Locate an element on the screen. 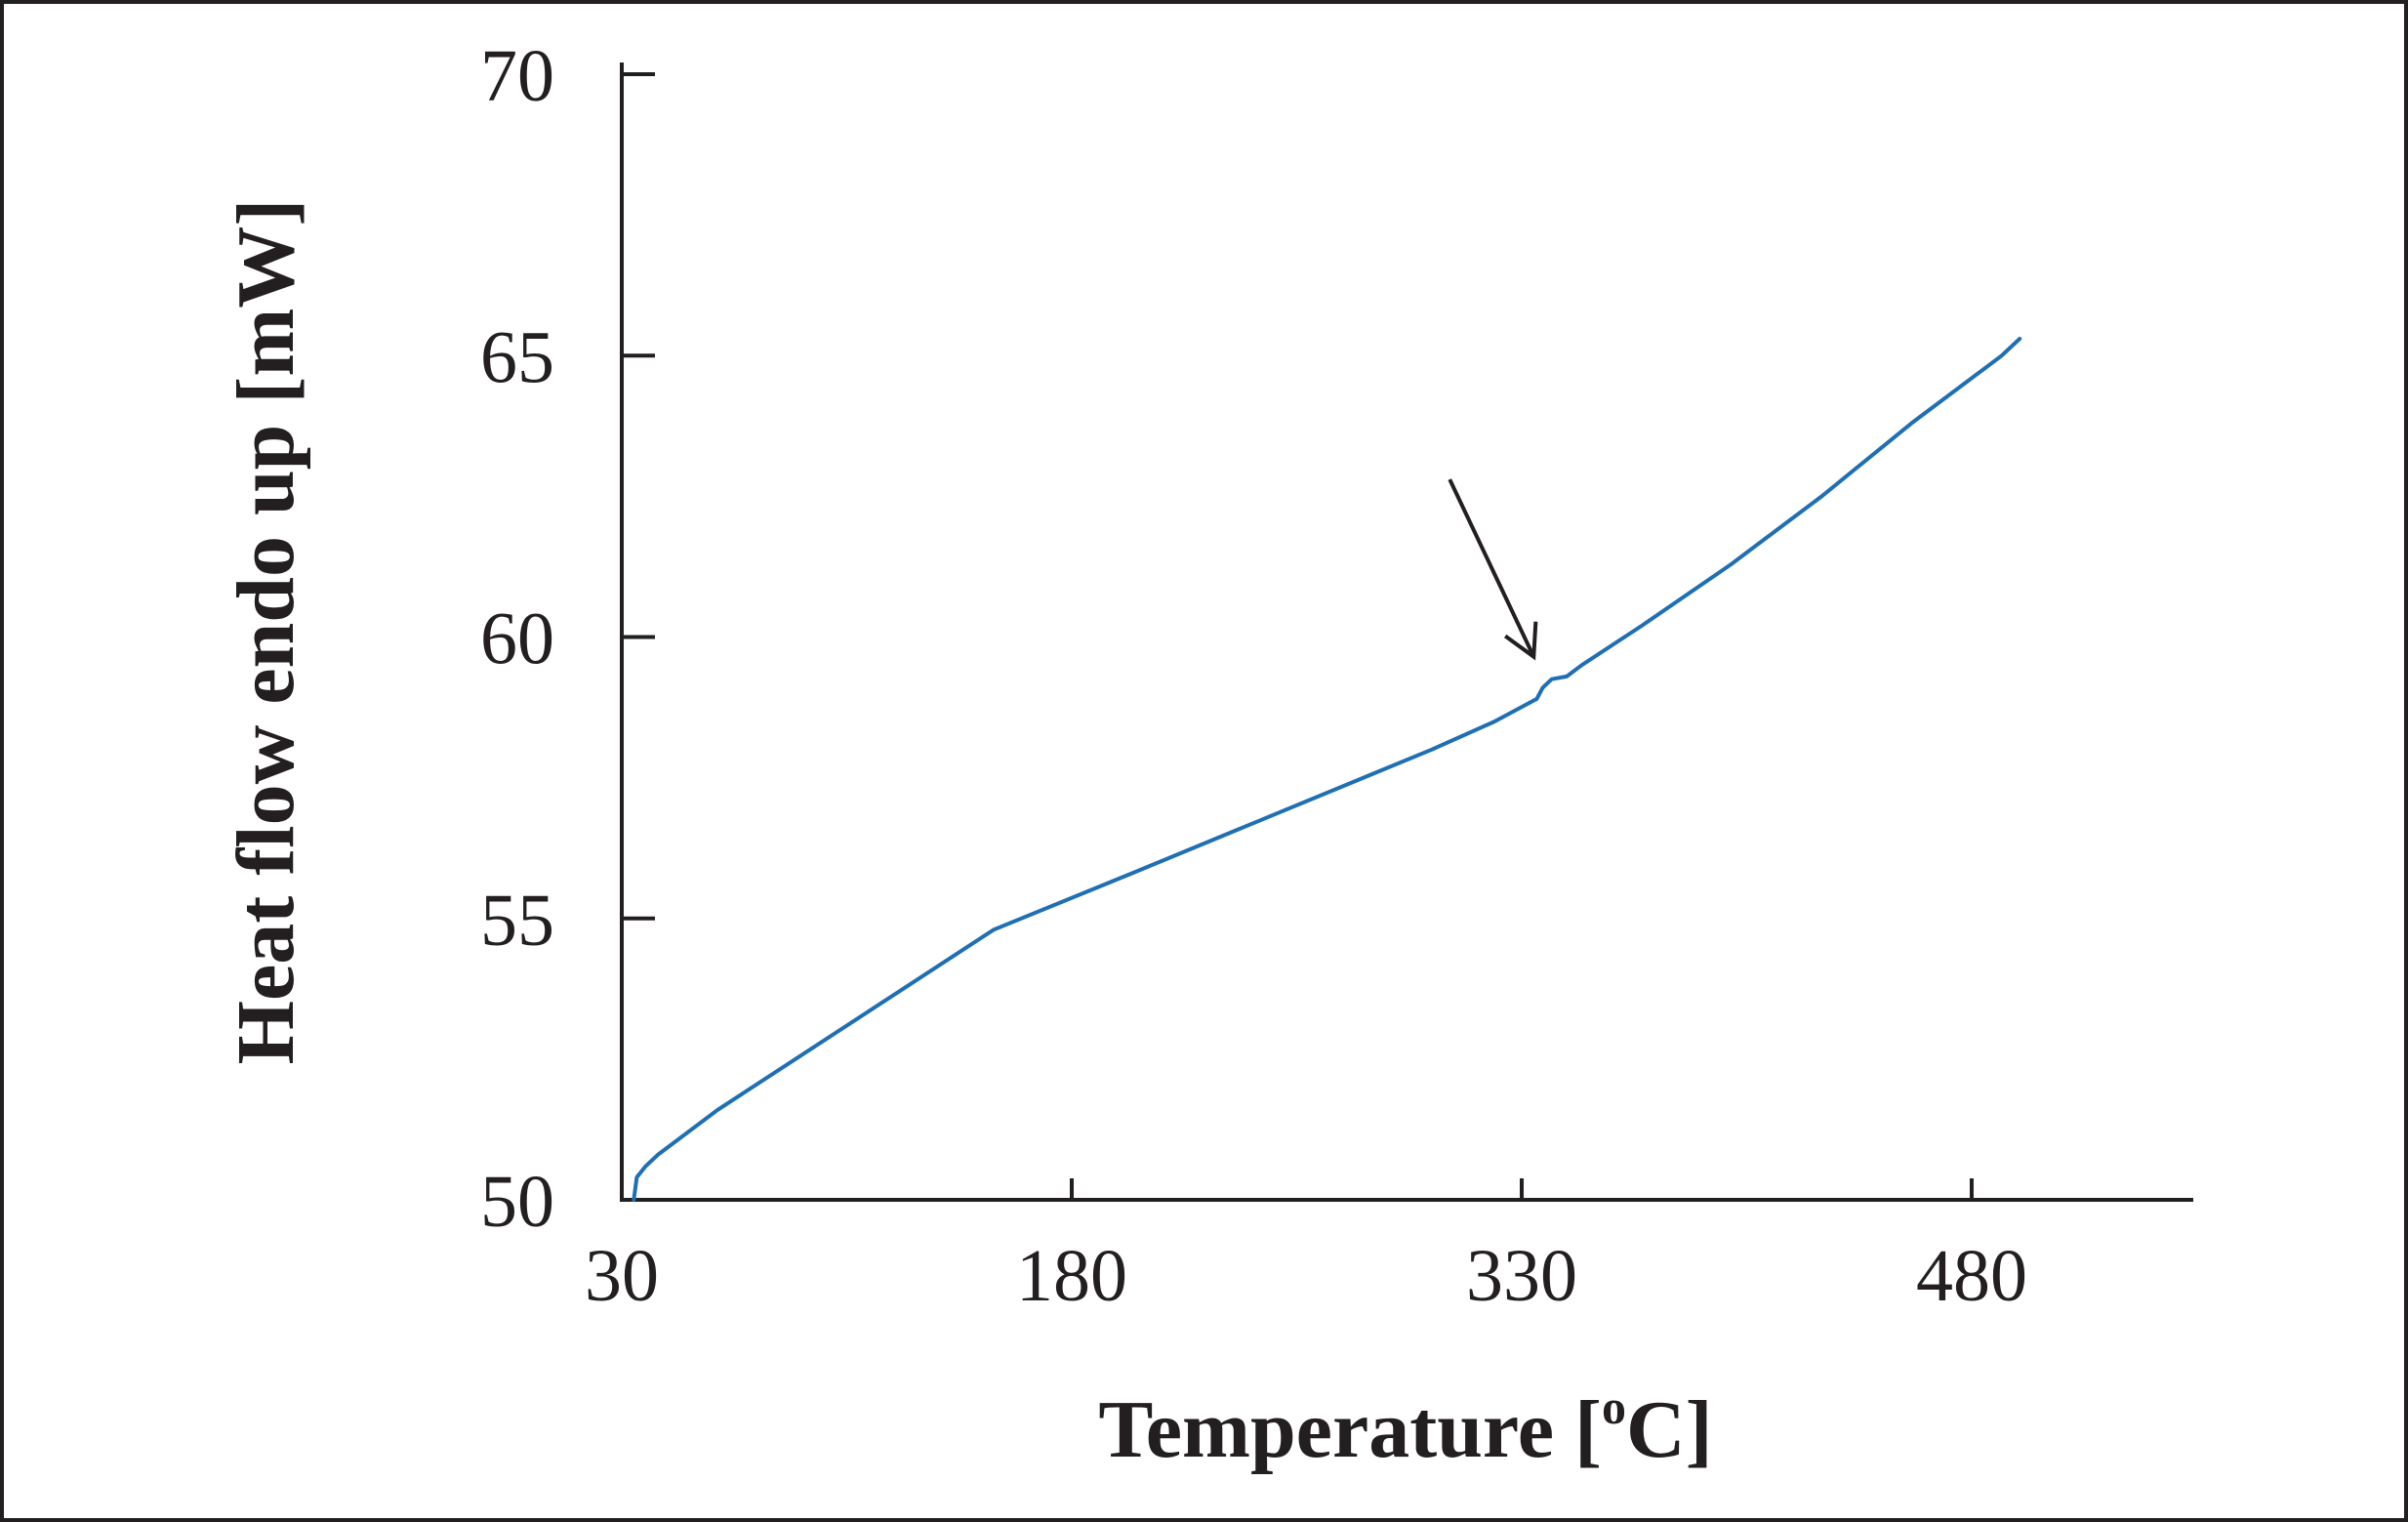 The image size is (2408, 1522). y-axis-title: Heat flow endo up [mW] is located at coordinates (266, 632).